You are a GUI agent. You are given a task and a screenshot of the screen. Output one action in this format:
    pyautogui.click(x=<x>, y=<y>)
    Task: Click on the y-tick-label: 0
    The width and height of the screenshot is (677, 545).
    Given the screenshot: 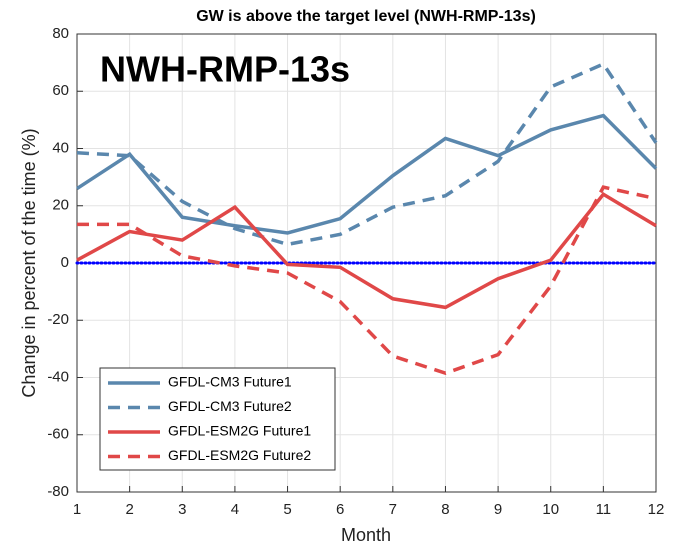 What is the action you would take?
    pyautogui.click(x=65, y=262)
    